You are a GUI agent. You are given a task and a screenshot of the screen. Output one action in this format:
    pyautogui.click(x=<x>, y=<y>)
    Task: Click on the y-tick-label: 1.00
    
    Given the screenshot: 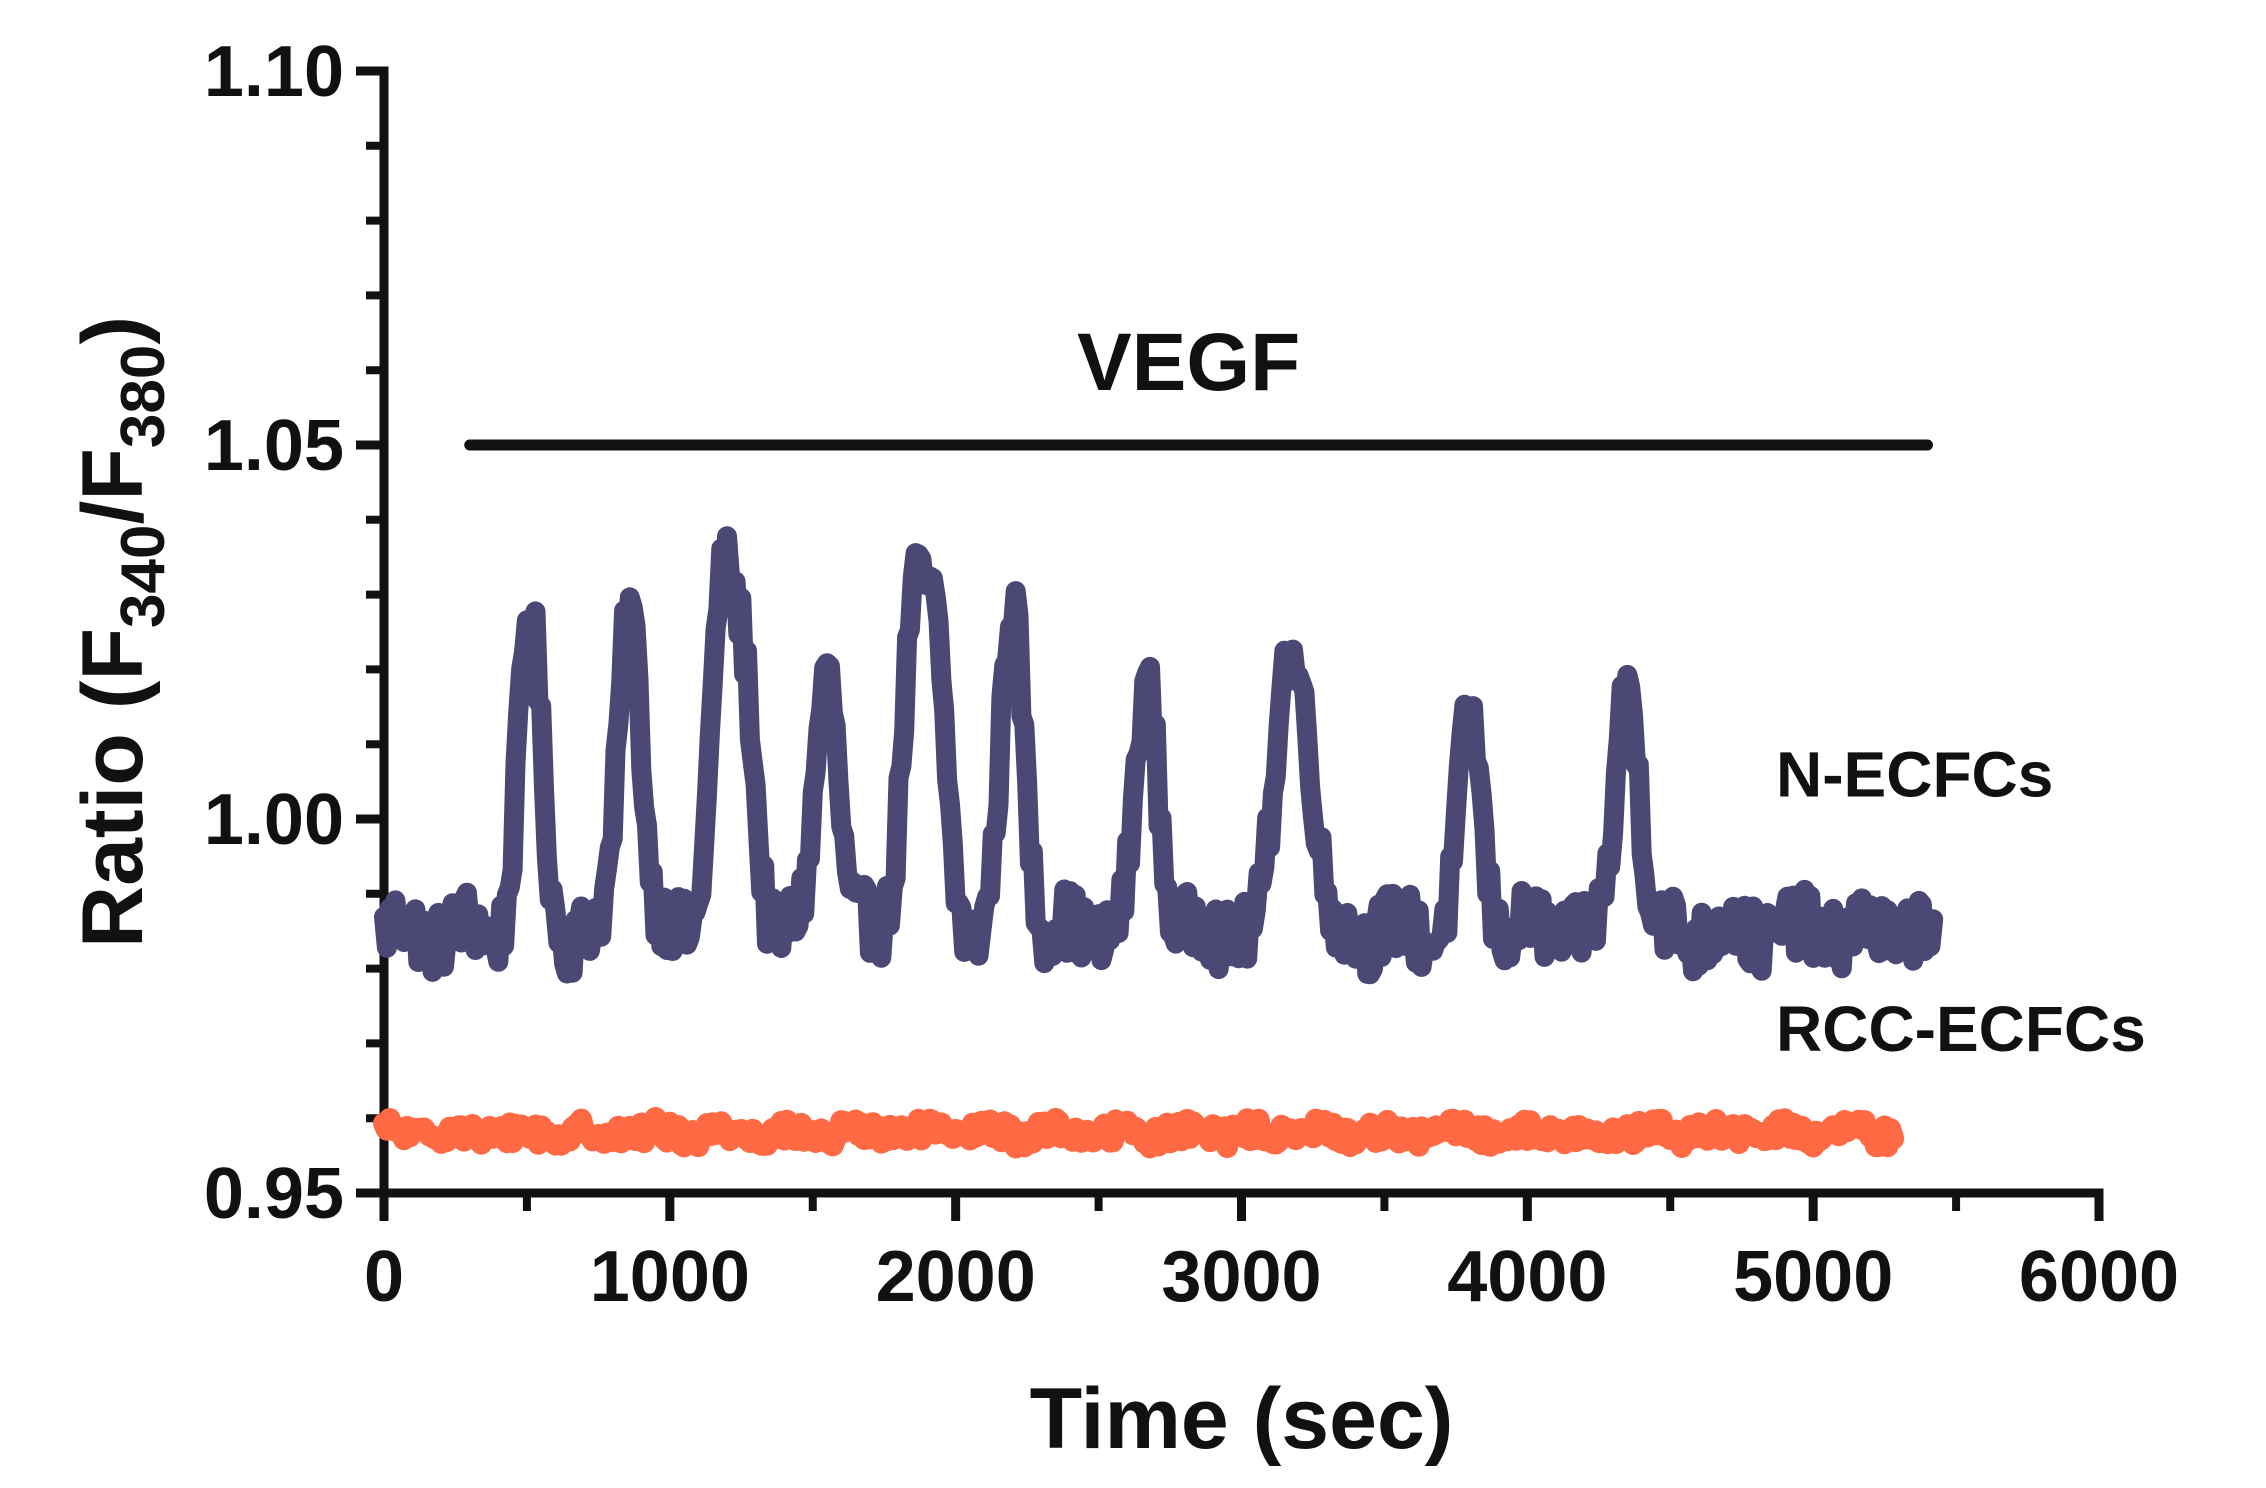 What is the action you would take?
    pyautogui.click(x=274, y=820)
    